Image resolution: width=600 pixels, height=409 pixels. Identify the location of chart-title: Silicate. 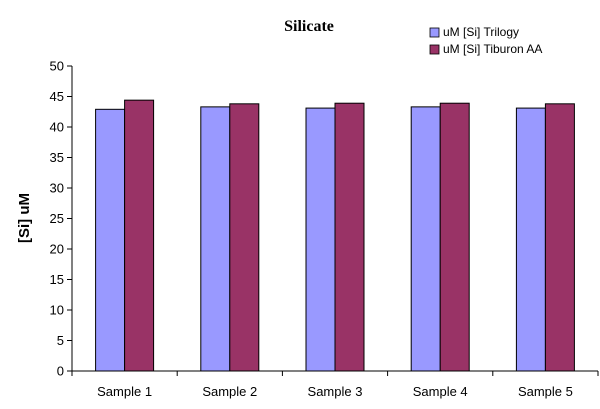
(309, 26).